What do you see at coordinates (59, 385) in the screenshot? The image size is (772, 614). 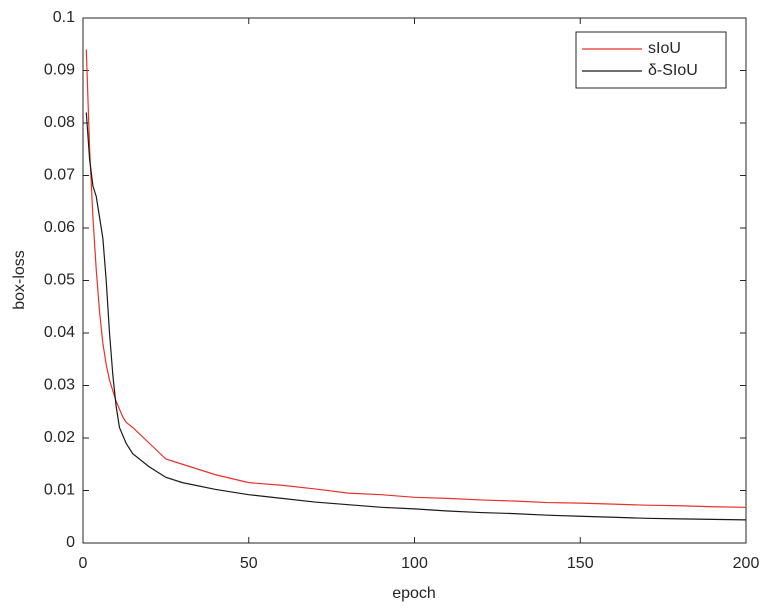 I see `y-tick-label: 0.03` at bounding box center [59, 385].